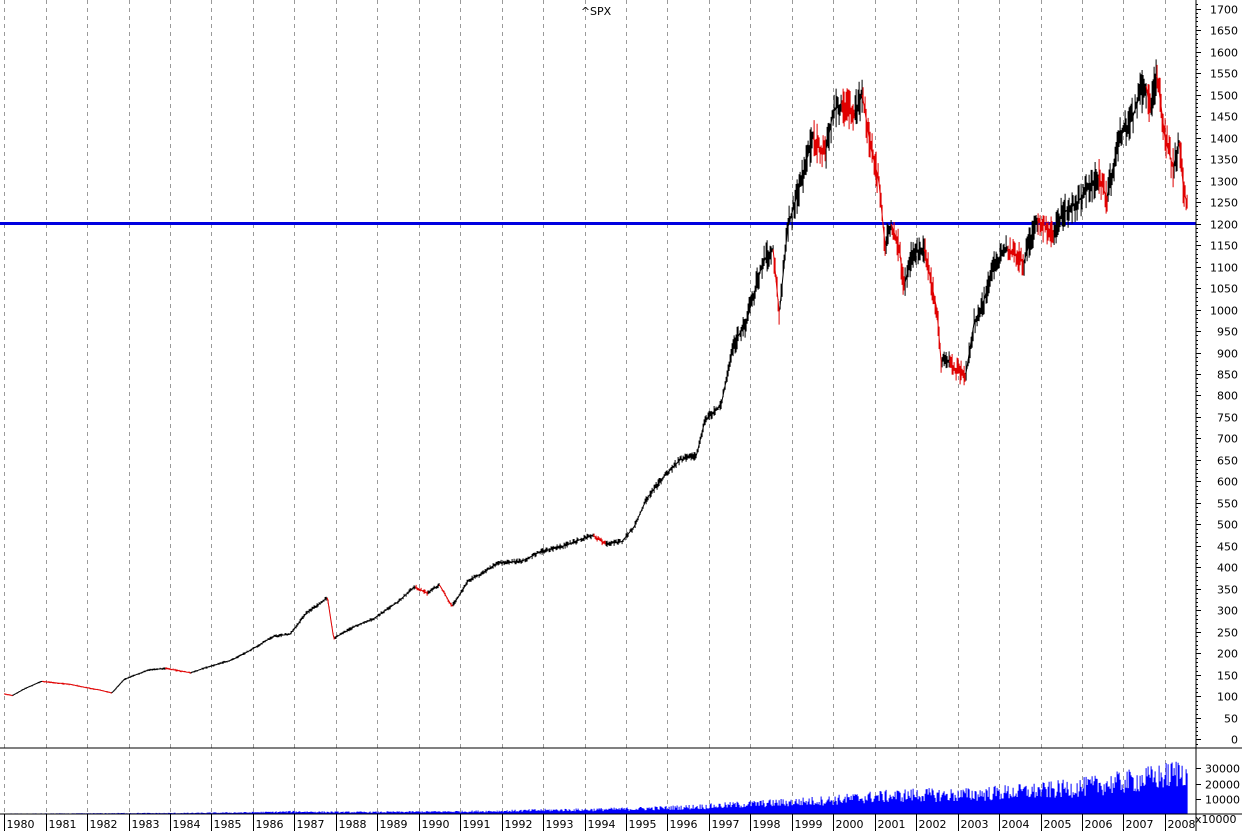 The image size is (1242, 831). Describe the element at coordinates (1227, 396) in the screenshot. I see `y-tick-label-800: 800` at that location.